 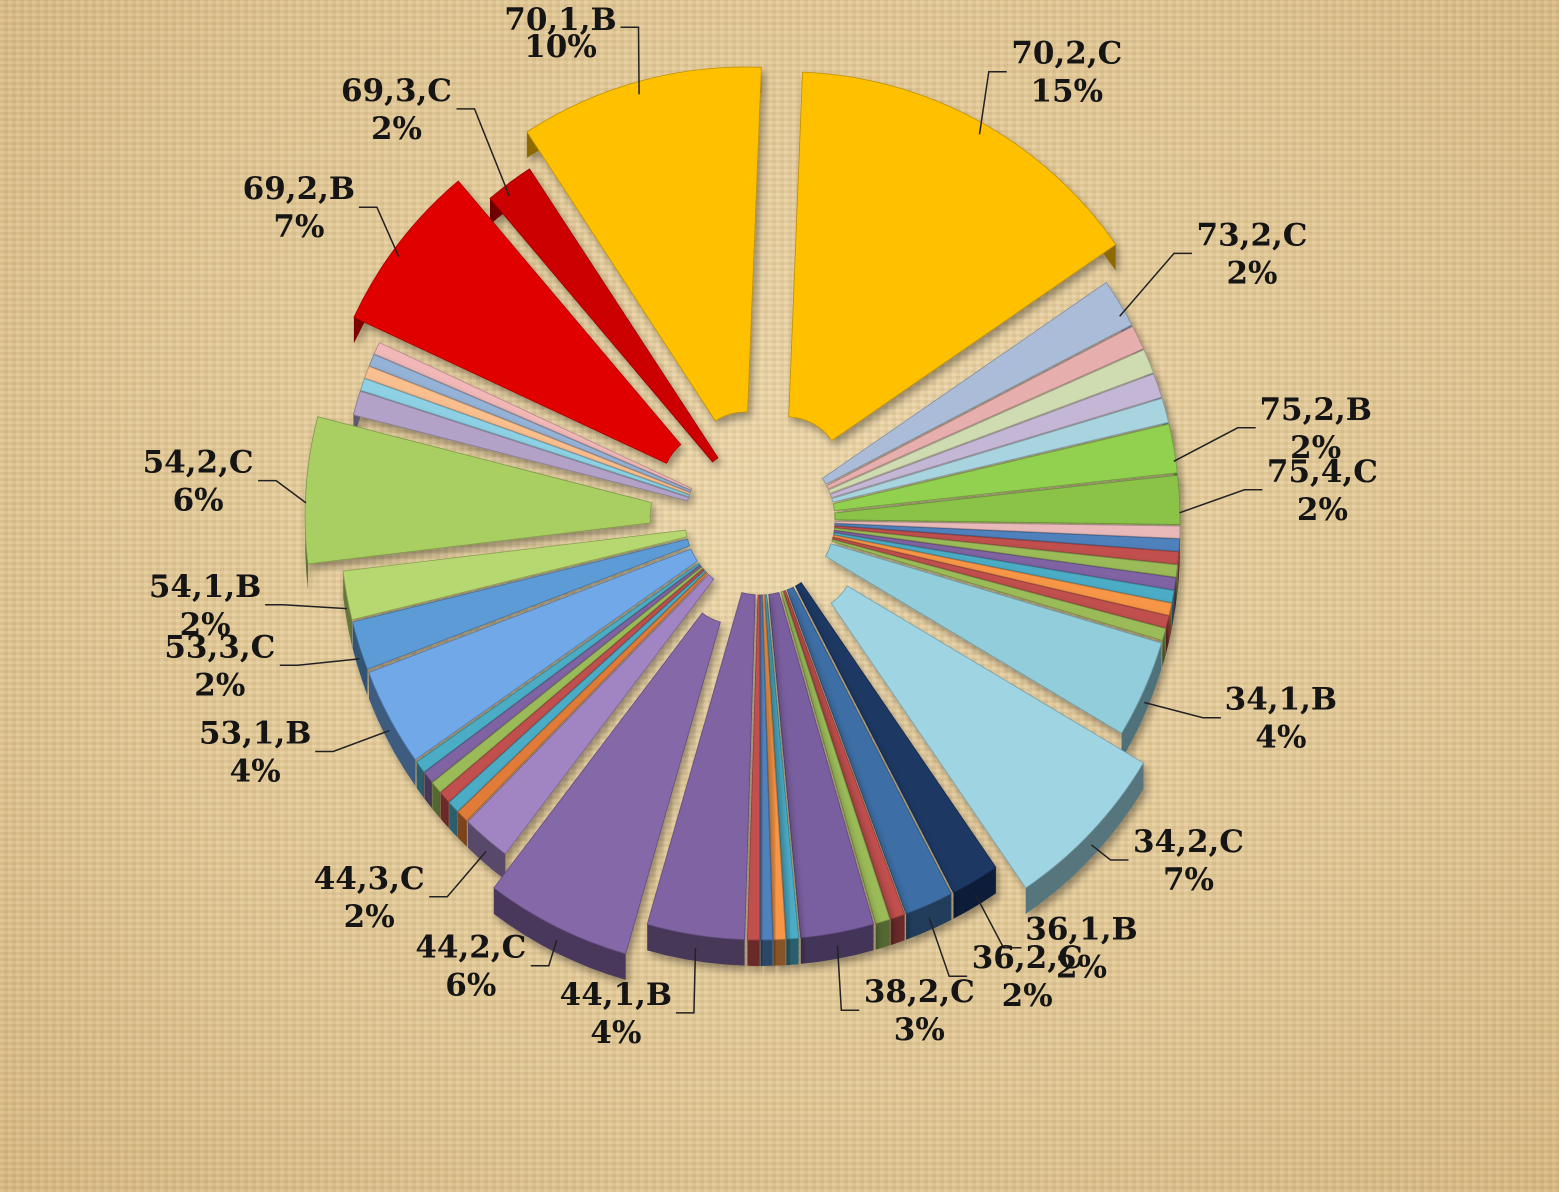 What do you see at coordinates (1027, 958) in the screenshot?
I see `slice-label: 36,2,C` at bounding box center [1027, 958].